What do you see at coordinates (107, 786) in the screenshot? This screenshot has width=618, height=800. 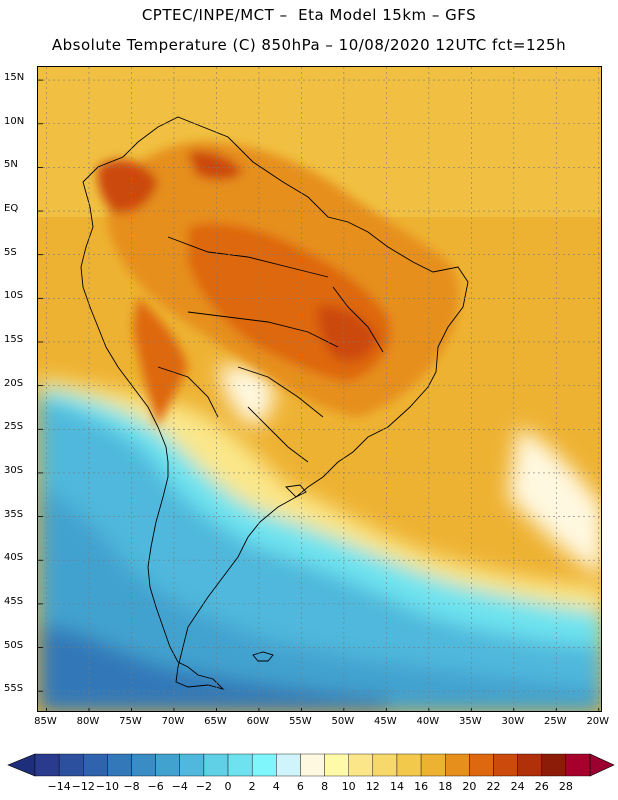 I see `colorbar-tick-label: −10` at bounding box center [107, 786].